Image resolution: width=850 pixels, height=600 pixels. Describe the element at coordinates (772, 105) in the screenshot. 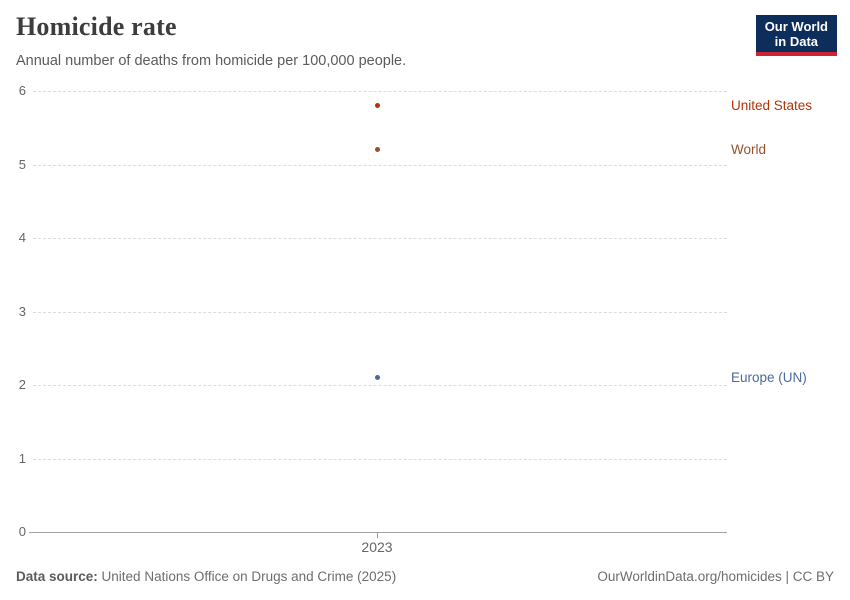

I see `series-label-united-states: United States` at that location.